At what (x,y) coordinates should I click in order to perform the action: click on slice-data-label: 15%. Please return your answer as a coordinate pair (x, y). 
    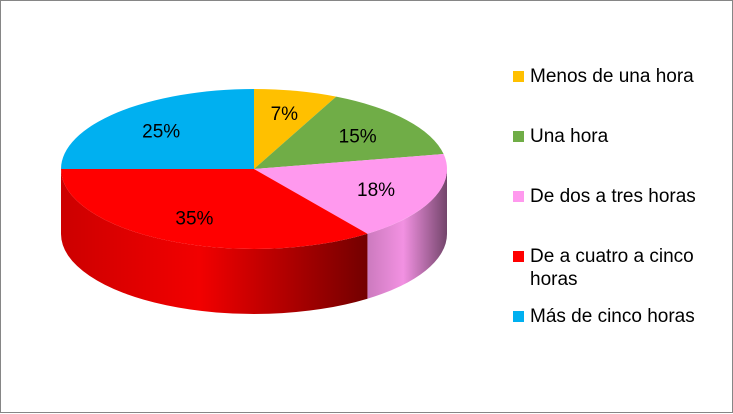
    Looking at the image, I should click on (358, 137).